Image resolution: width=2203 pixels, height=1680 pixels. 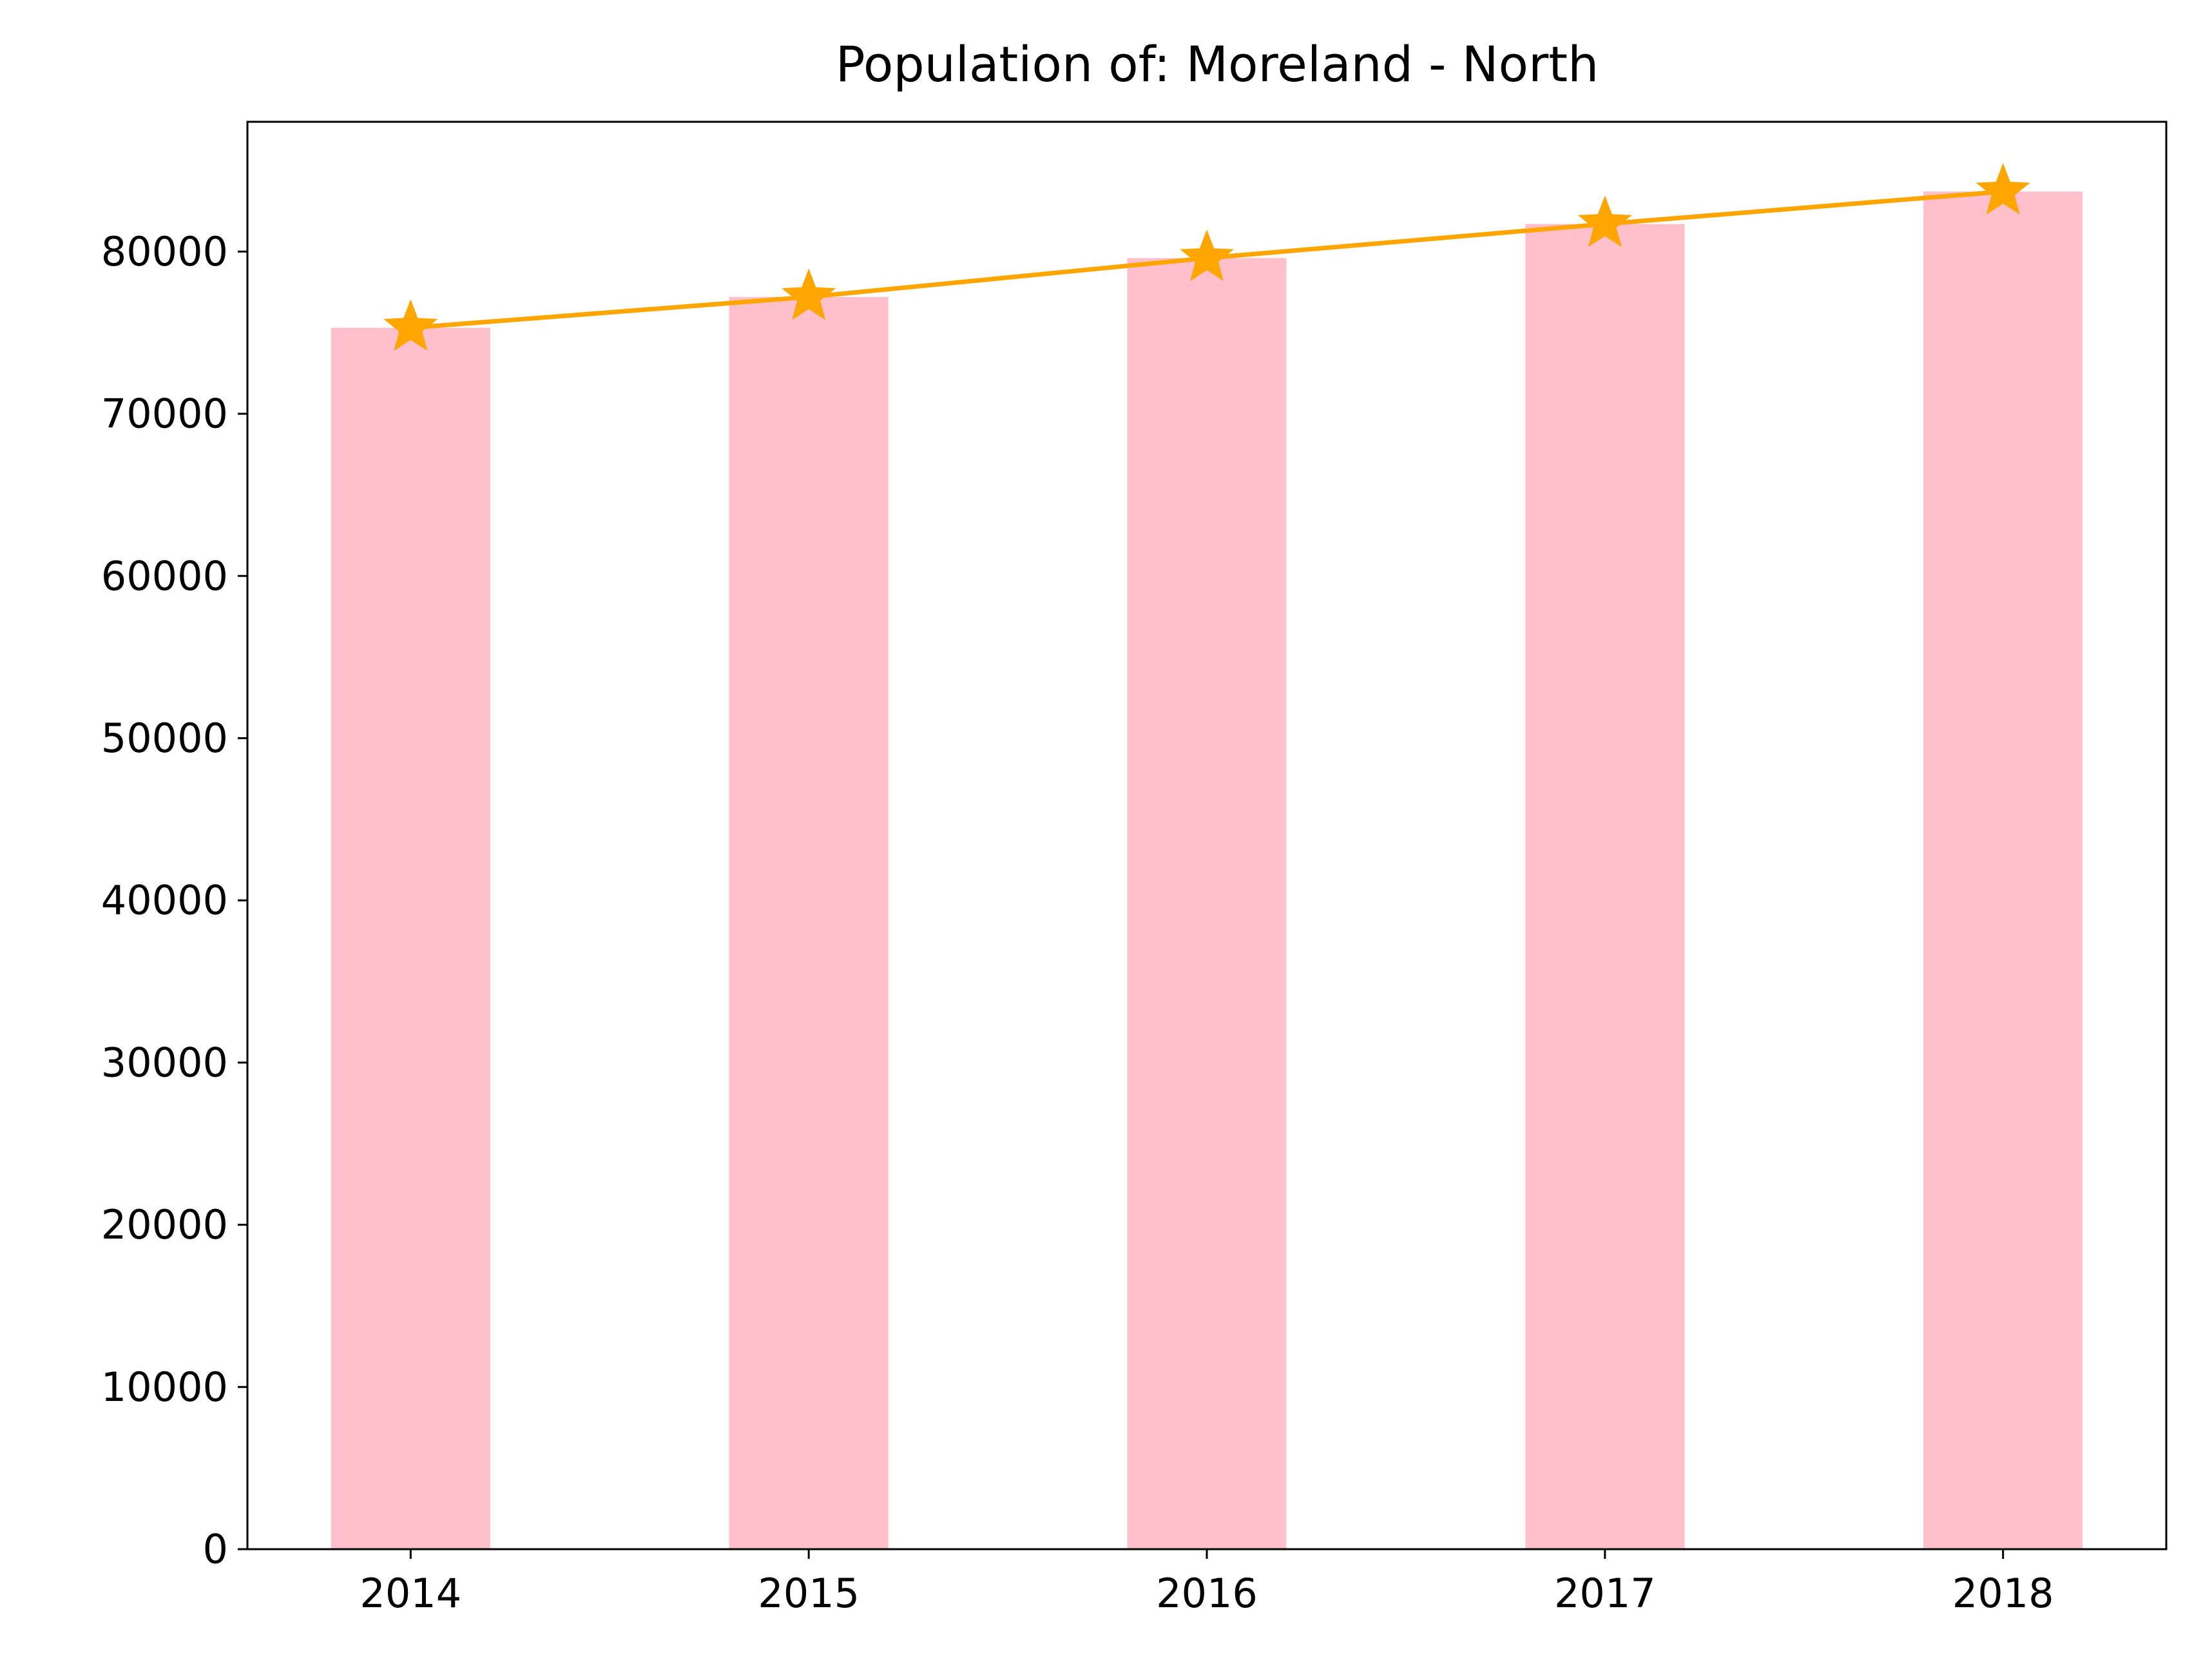 I want to click on y-tick-label: 60000, so click(x=164, y=576).